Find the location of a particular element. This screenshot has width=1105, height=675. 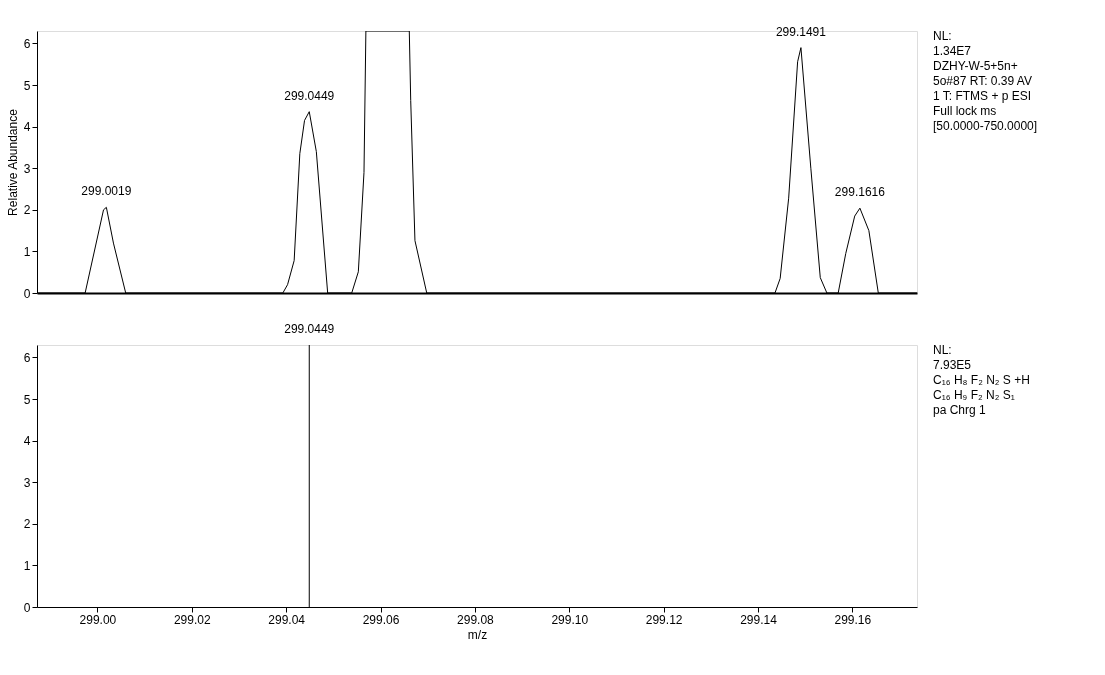

x-tick-label: 299.02 is located at coordinates (192, 619).